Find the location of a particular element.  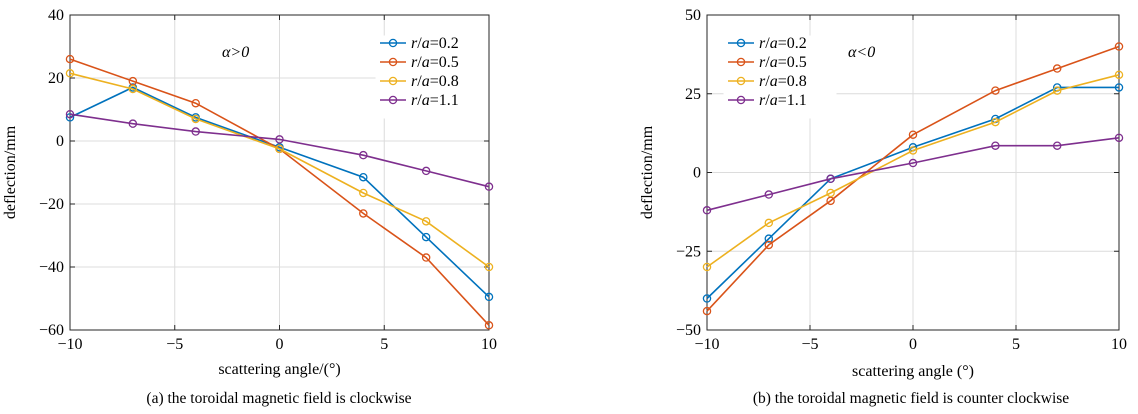

y-tick-label: 50 is located at coordinates (693, 15).